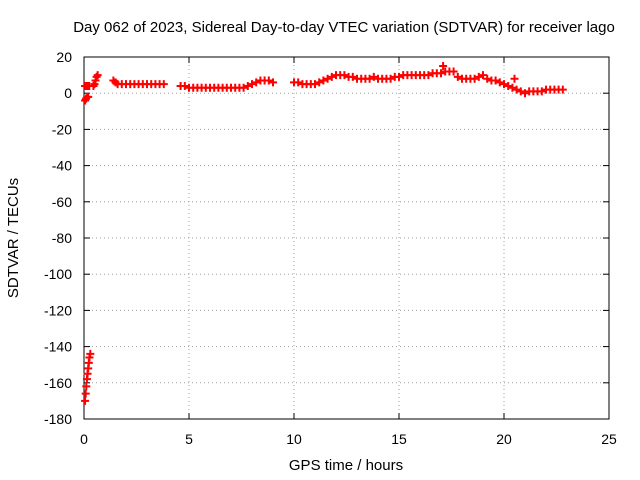 This screenshot has width=640, height=480. I want to click on y-tick-label: 0, so click(68, 93).